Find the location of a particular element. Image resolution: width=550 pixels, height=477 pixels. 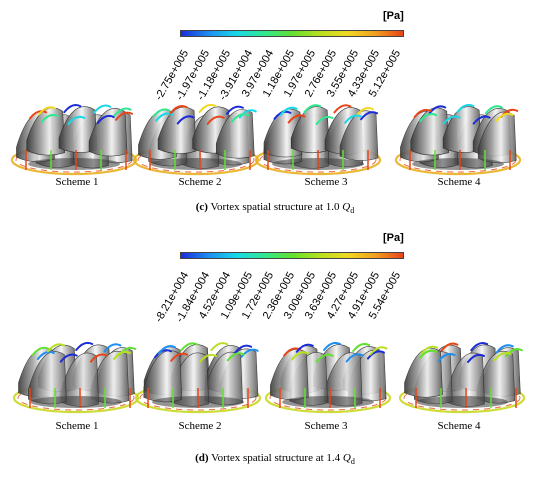

caption-d-sub: d is located at coordinates (352, 462).